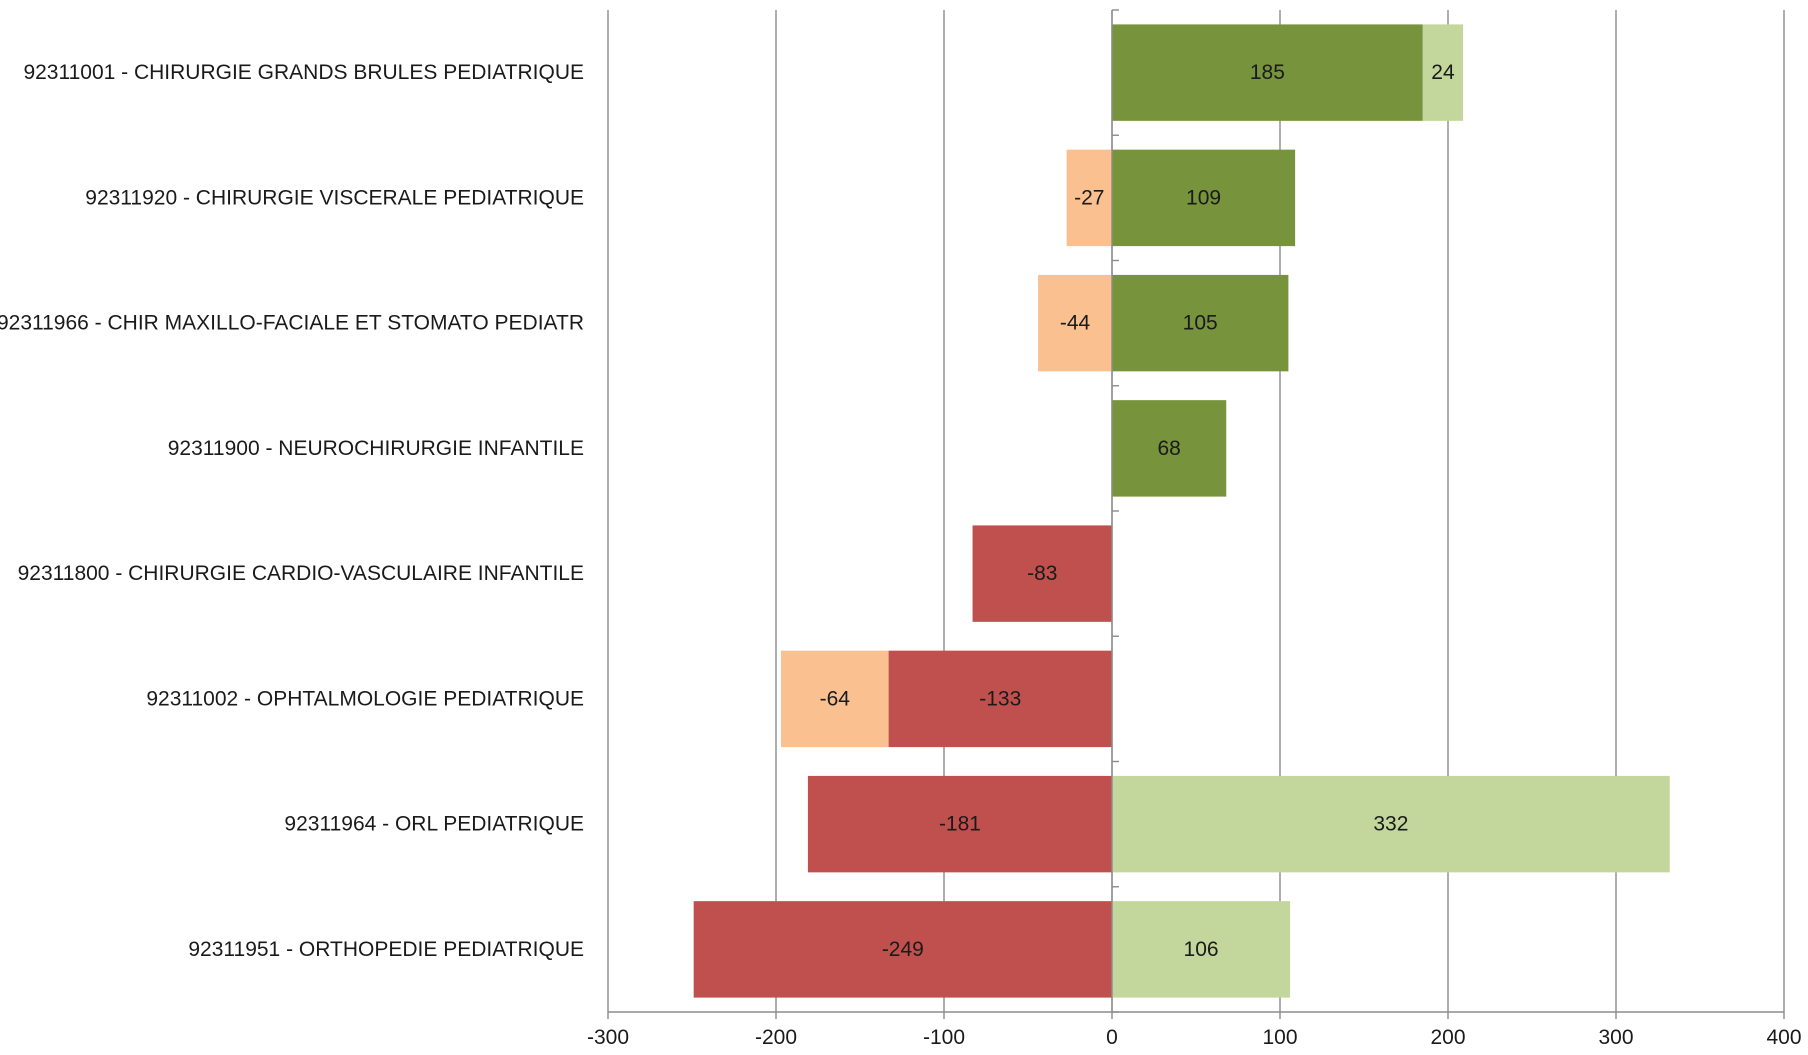 The width and height of the screenshot is (1808, 1055). I want to click on data-label-3-series-2: -44, so click(1075, 323).